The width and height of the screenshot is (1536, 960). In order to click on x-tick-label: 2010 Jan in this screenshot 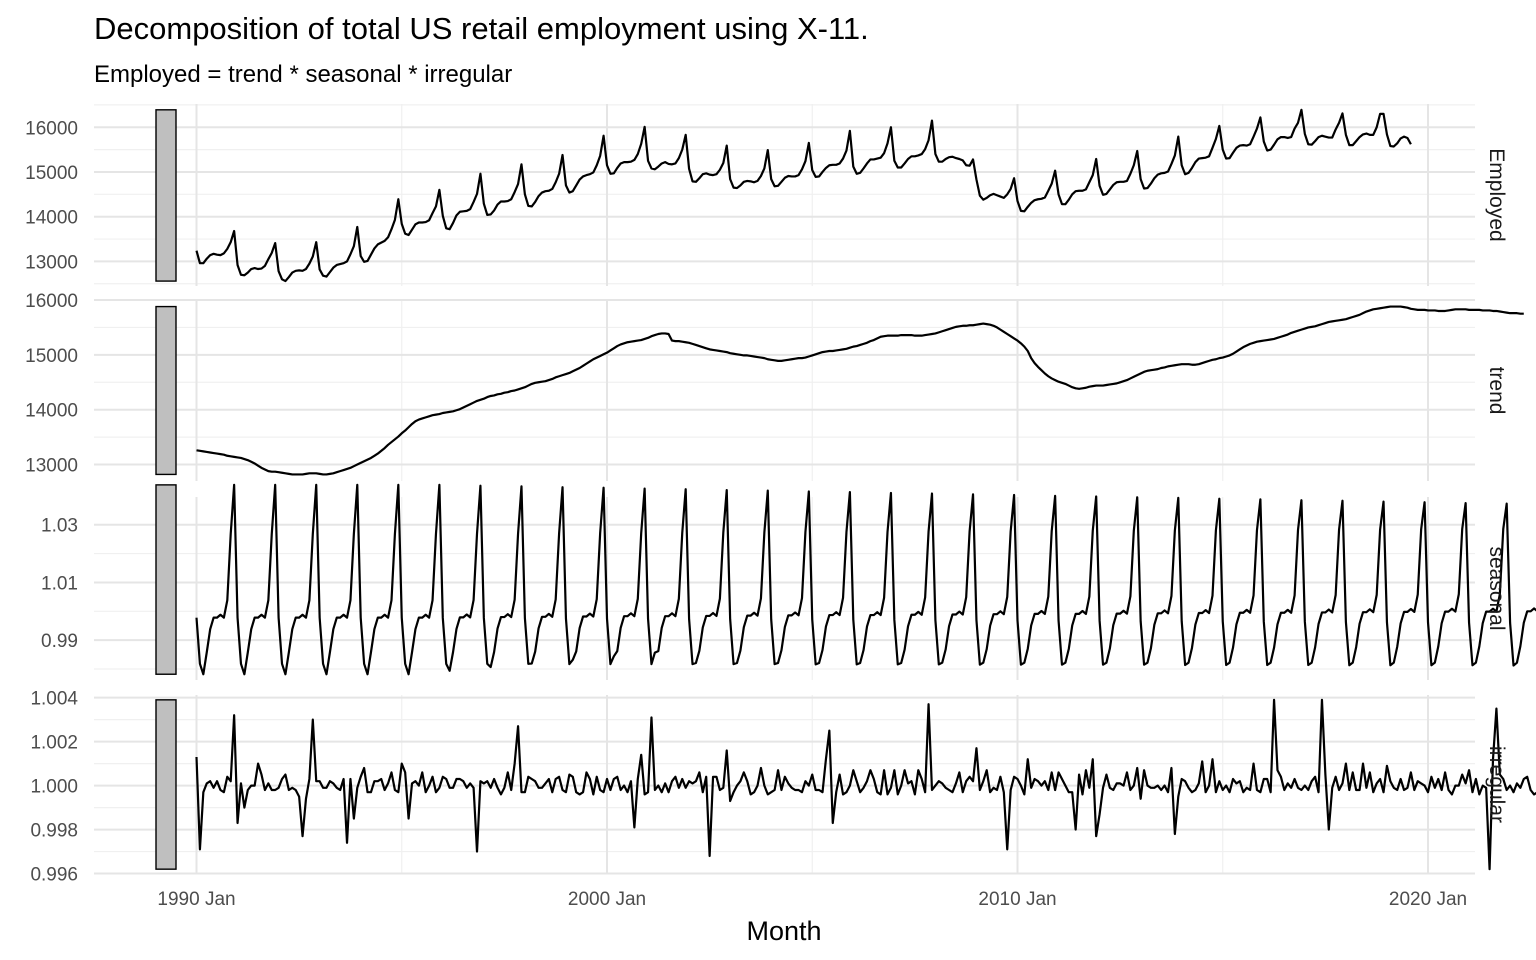, I will do `click(1017, 899)`.